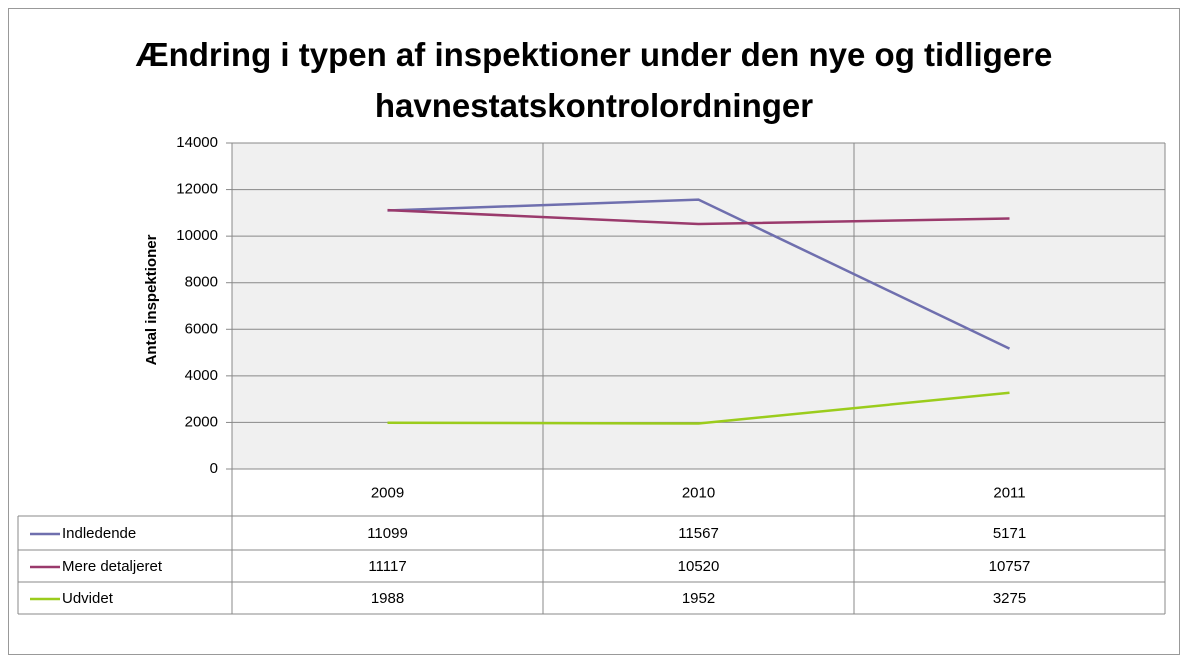 This screenshot has width=1188, height=662. What do you see at coordinates (99, 533) in the screenshot?
I see `legend-label: Indledende` at bounding box center [99, 533].